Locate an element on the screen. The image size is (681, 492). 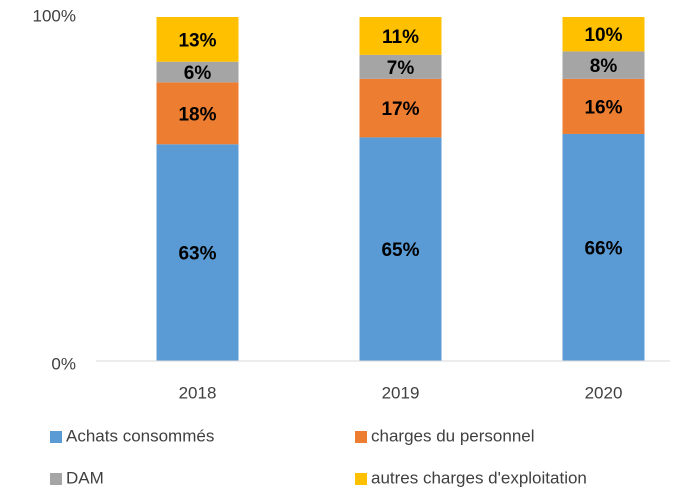
data-label: 7% is located at coordinates (401, 68).